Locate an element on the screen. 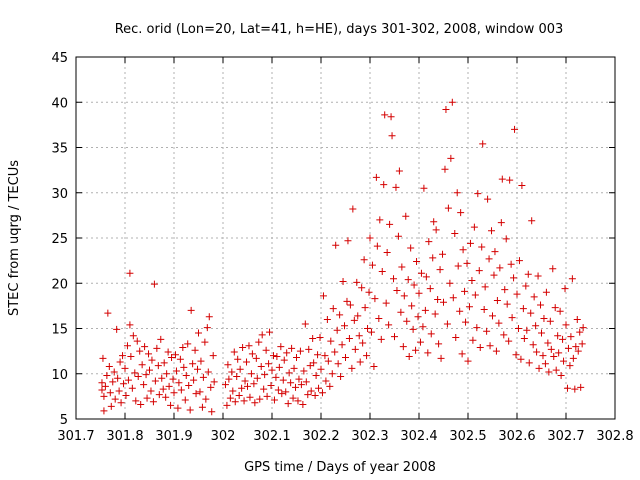 This screenshot has width=640, height=480. x-tick-label: 302.2 is located at coordinates (320, 436).